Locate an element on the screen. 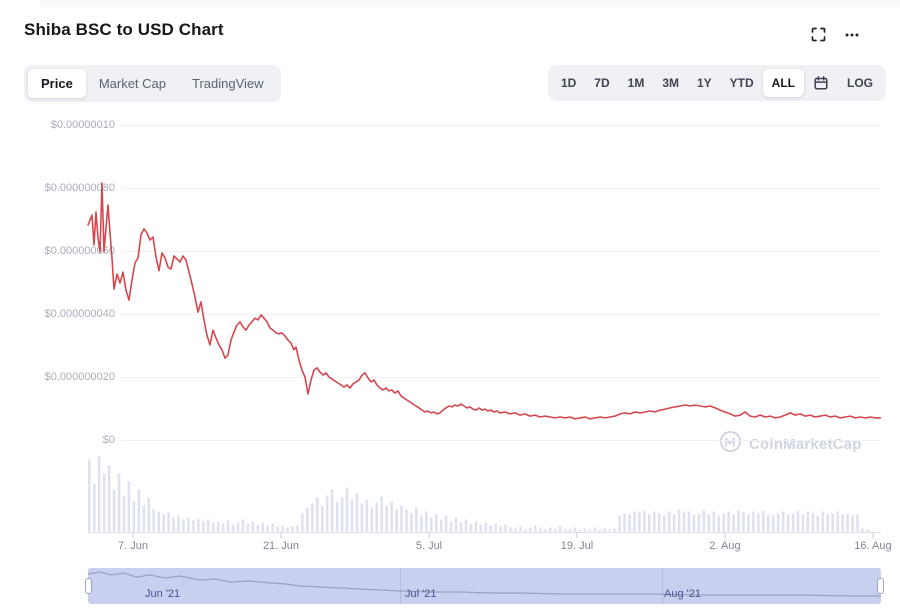  tab-market-cap: Market Cap is located at coordinates (132, 83).